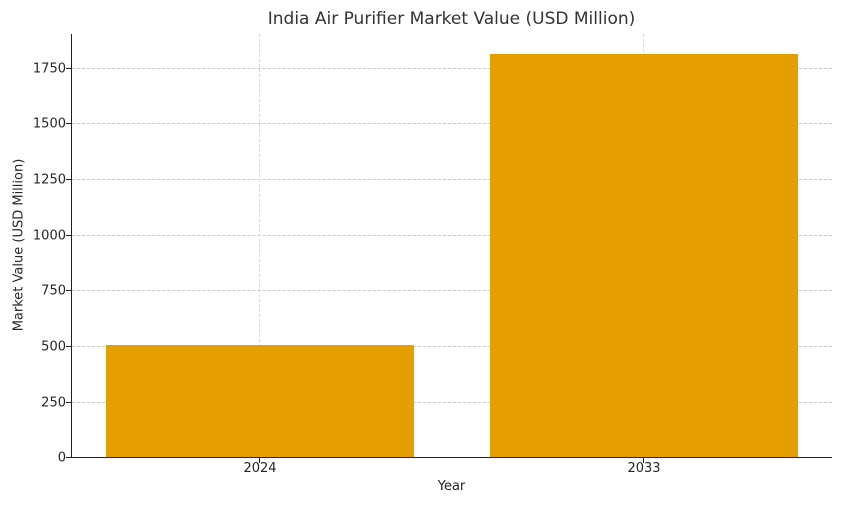 This screenshot has height=507, width=845. What do you see at coordinates (49, 180) in the screenshot?
I see `y-tick-label: 1250` at bounding box center [49, 180].